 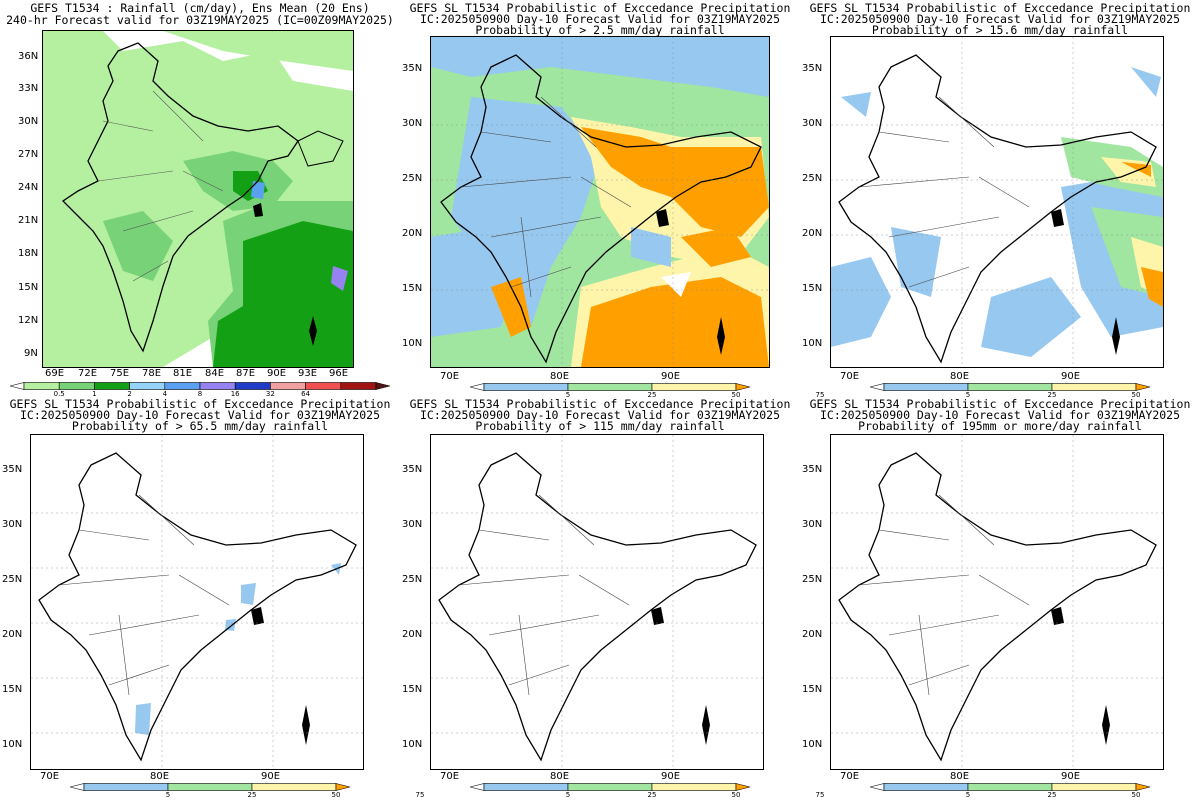 I want to click on panel-title-line-3: Probability of > 15.6 mm/day rainfall, so click(x=1000, y=30).